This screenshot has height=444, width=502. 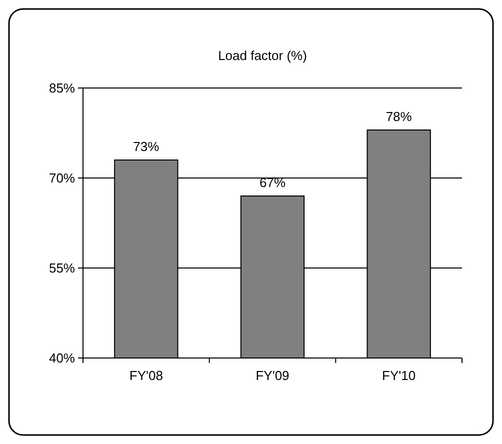 What do you see at coordinates (146, 375) in the screenshot?
I see `x-tick-label: FY'08` at bounding box center [146, 375].